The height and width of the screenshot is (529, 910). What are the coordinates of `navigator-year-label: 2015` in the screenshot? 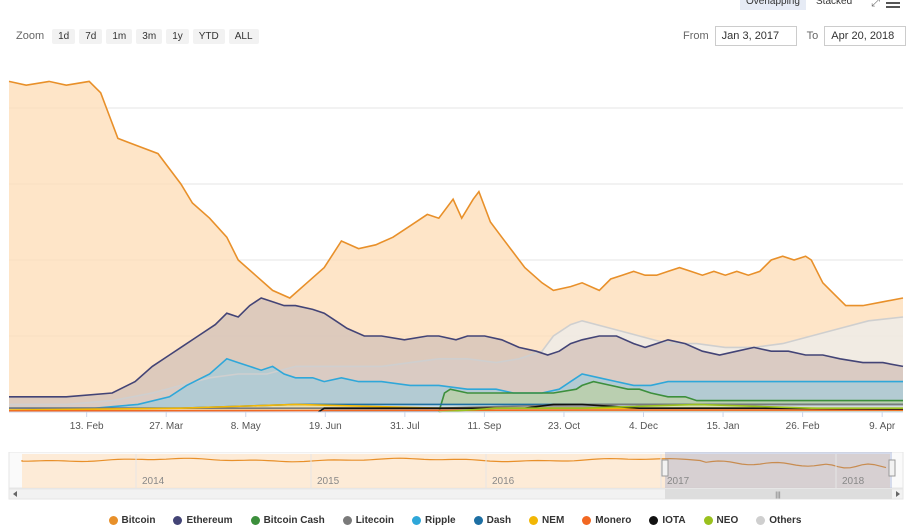 It's located at (328, 481).